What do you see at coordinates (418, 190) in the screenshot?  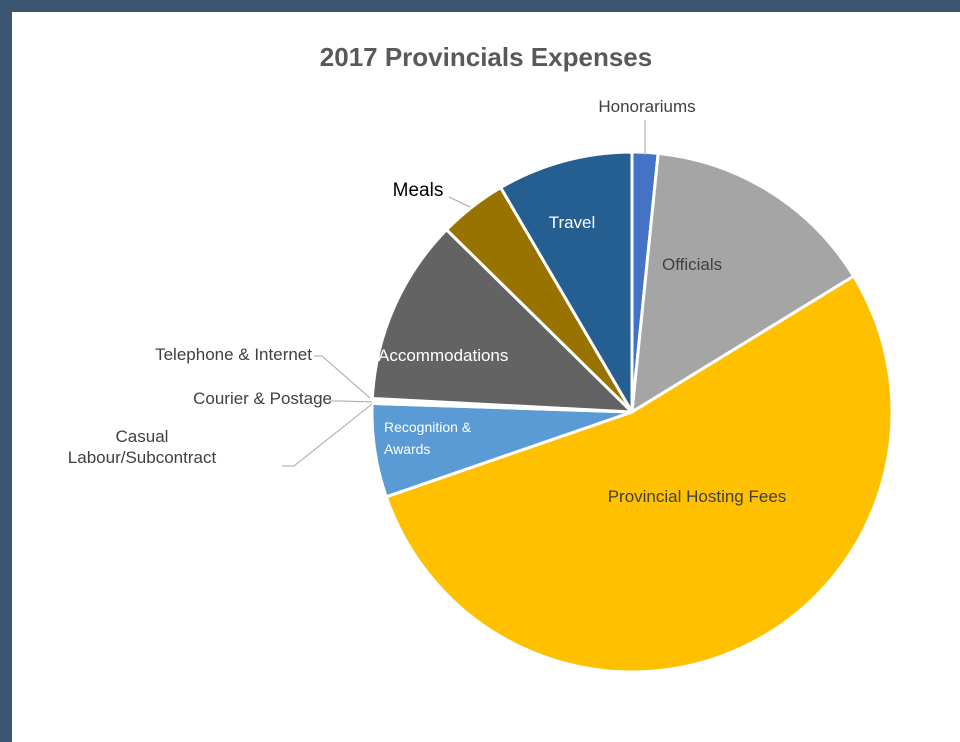 I see `slice-label: Meals` at bounding box center [418, 190].